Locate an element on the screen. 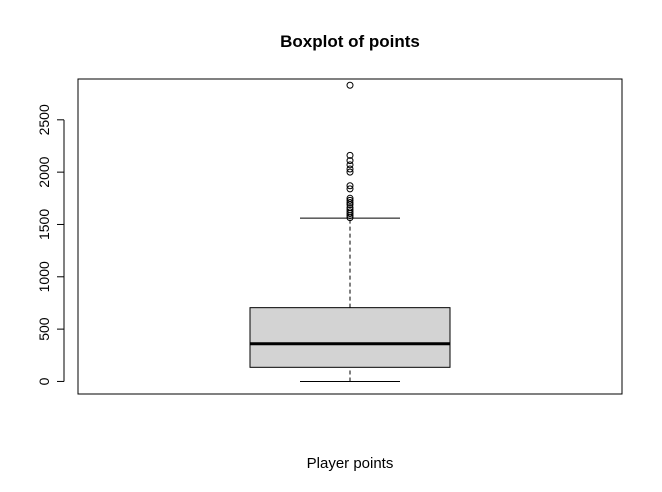 This screenshot has width=662, height=492. y-tick-label: 2000 is located at coordinates (44, 171).